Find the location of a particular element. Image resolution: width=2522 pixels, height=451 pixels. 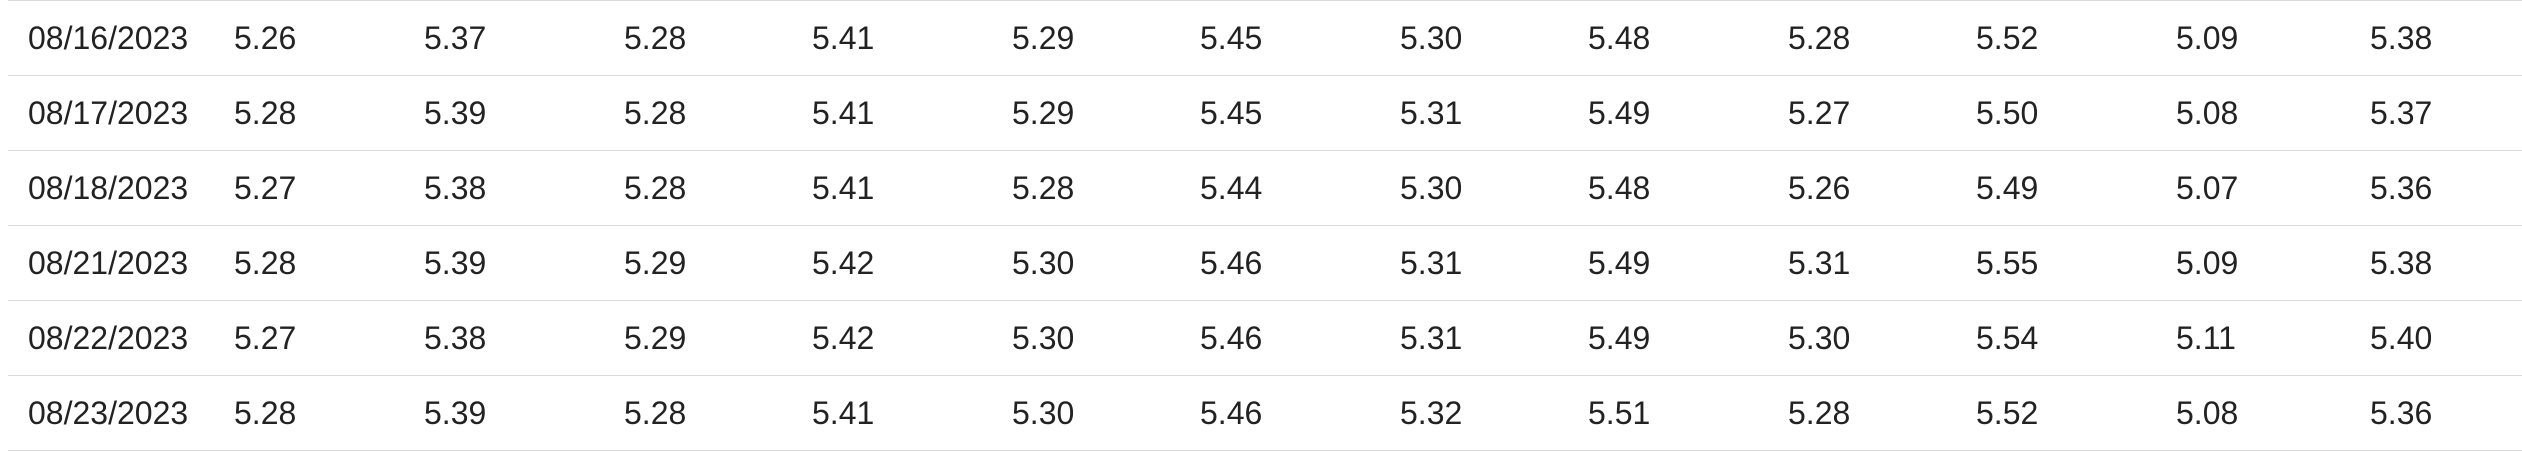

rate-cell: 5.44 is located at coordinates (1231, 188).